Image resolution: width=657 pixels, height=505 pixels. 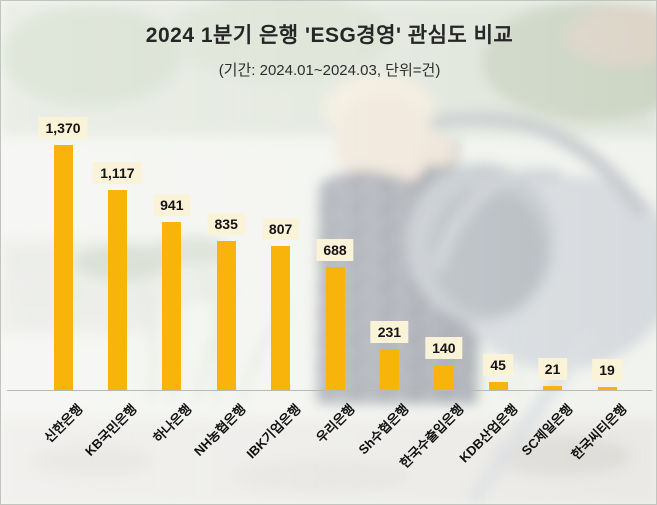 I want to click on category-label: 하나은행, so click(x=172, y=423).